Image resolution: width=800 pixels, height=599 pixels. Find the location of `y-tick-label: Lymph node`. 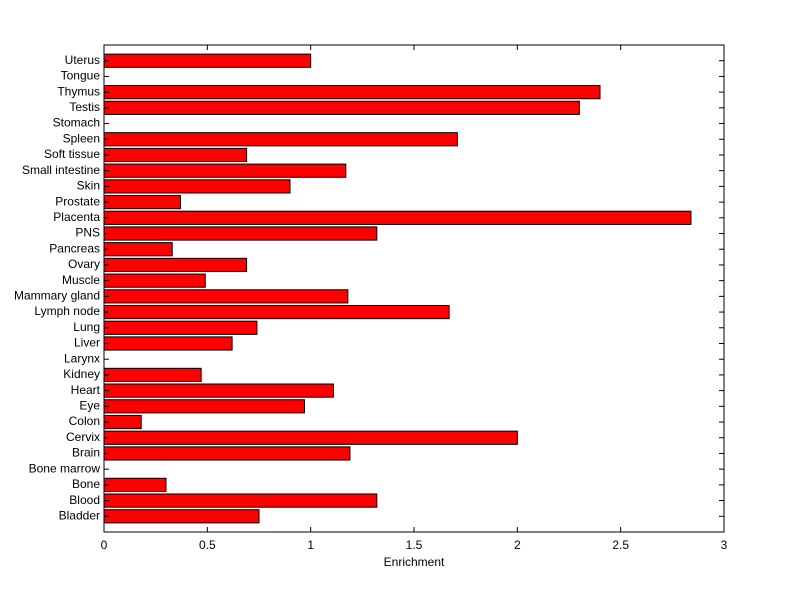

y-tick-label: Lymph node is located at coordinates (67, 311).